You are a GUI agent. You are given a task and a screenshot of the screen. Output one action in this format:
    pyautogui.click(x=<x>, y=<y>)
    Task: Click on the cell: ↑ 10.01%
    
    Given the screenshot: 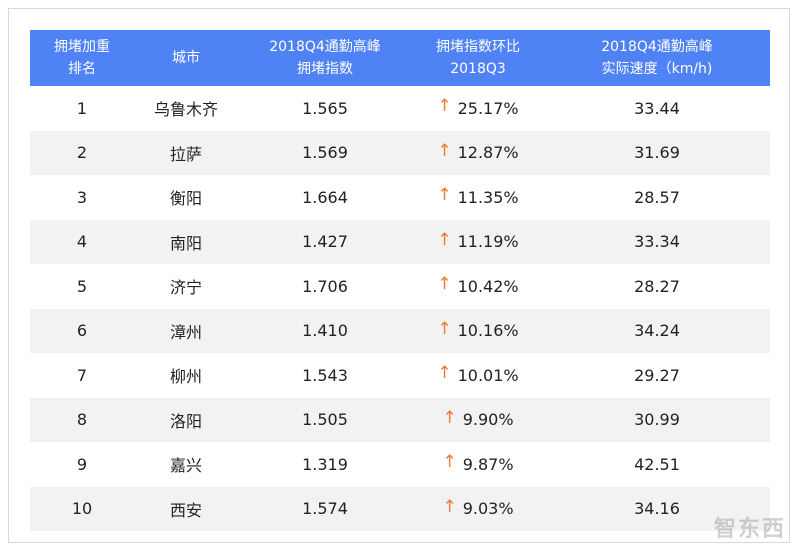 What is the action you would take?
    pyautogui.click(x=478, y=375)
    